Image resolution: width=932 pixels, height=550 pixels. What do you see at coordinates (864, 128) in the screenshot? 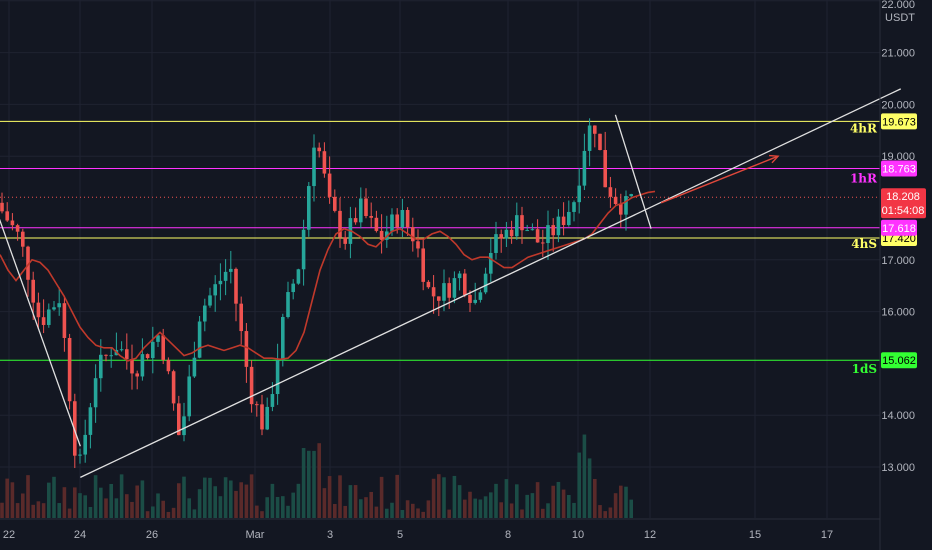
I see `level-label-4hR: 4hR` at bounding box center [864, 128].